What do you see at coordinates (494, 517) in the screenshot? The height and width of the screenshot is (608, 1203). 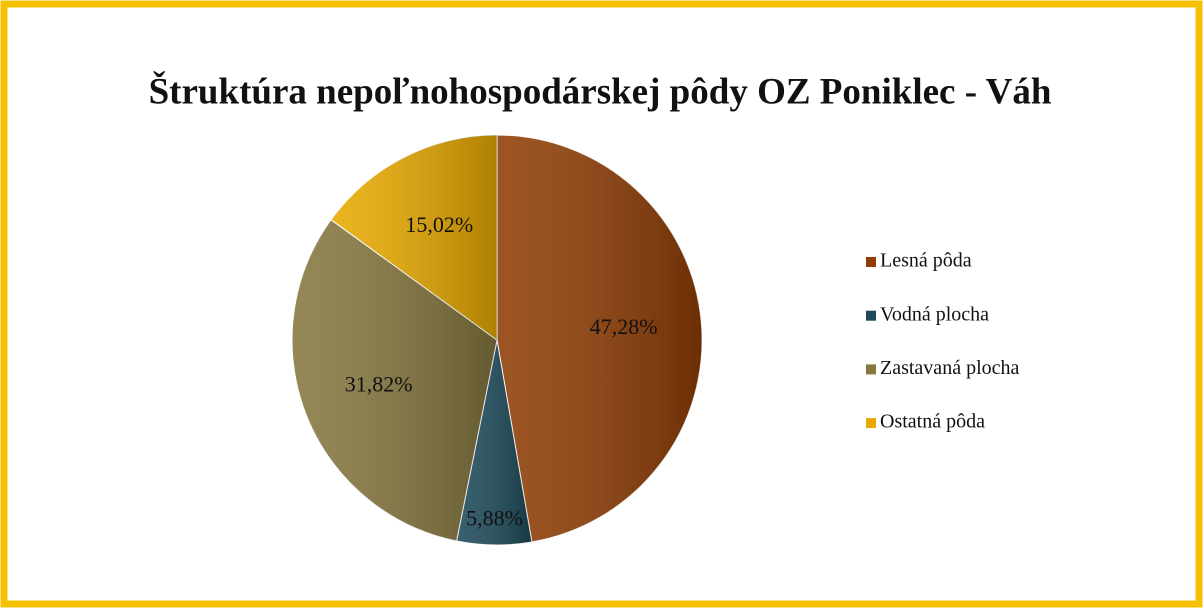 I see `data-label: 5,88%` at bounding box center [494, 517].